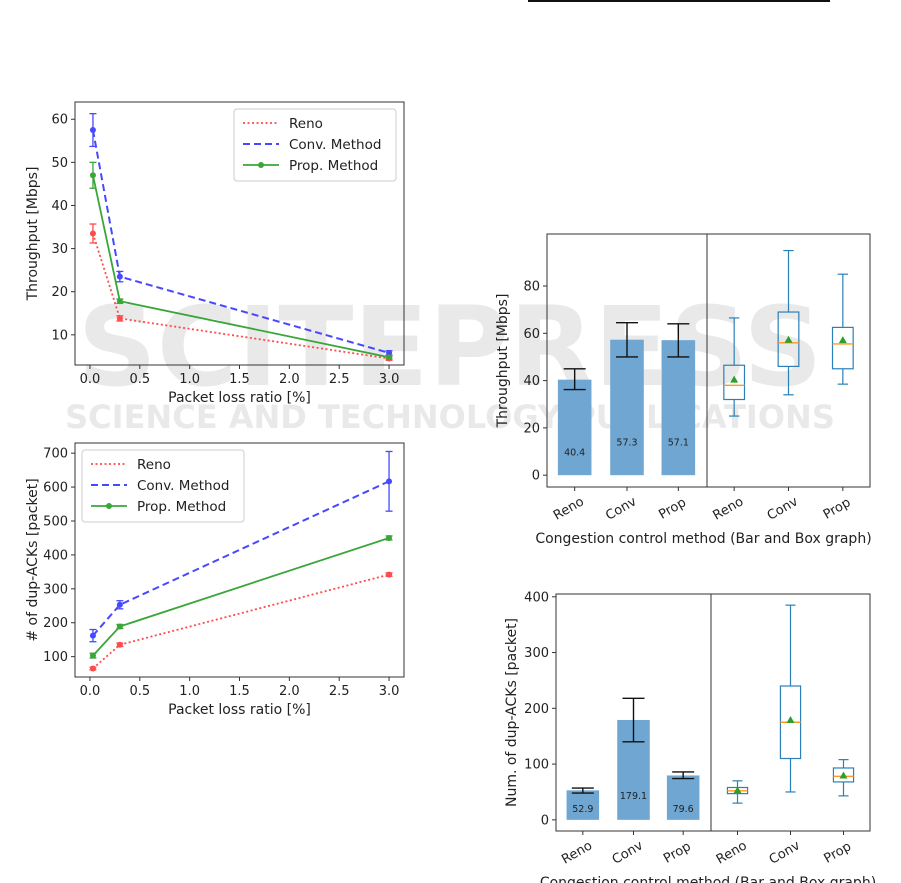 This screenshot has width=901, height=883. I want to click on bar-value-label: 179.1, so click(633, 796).